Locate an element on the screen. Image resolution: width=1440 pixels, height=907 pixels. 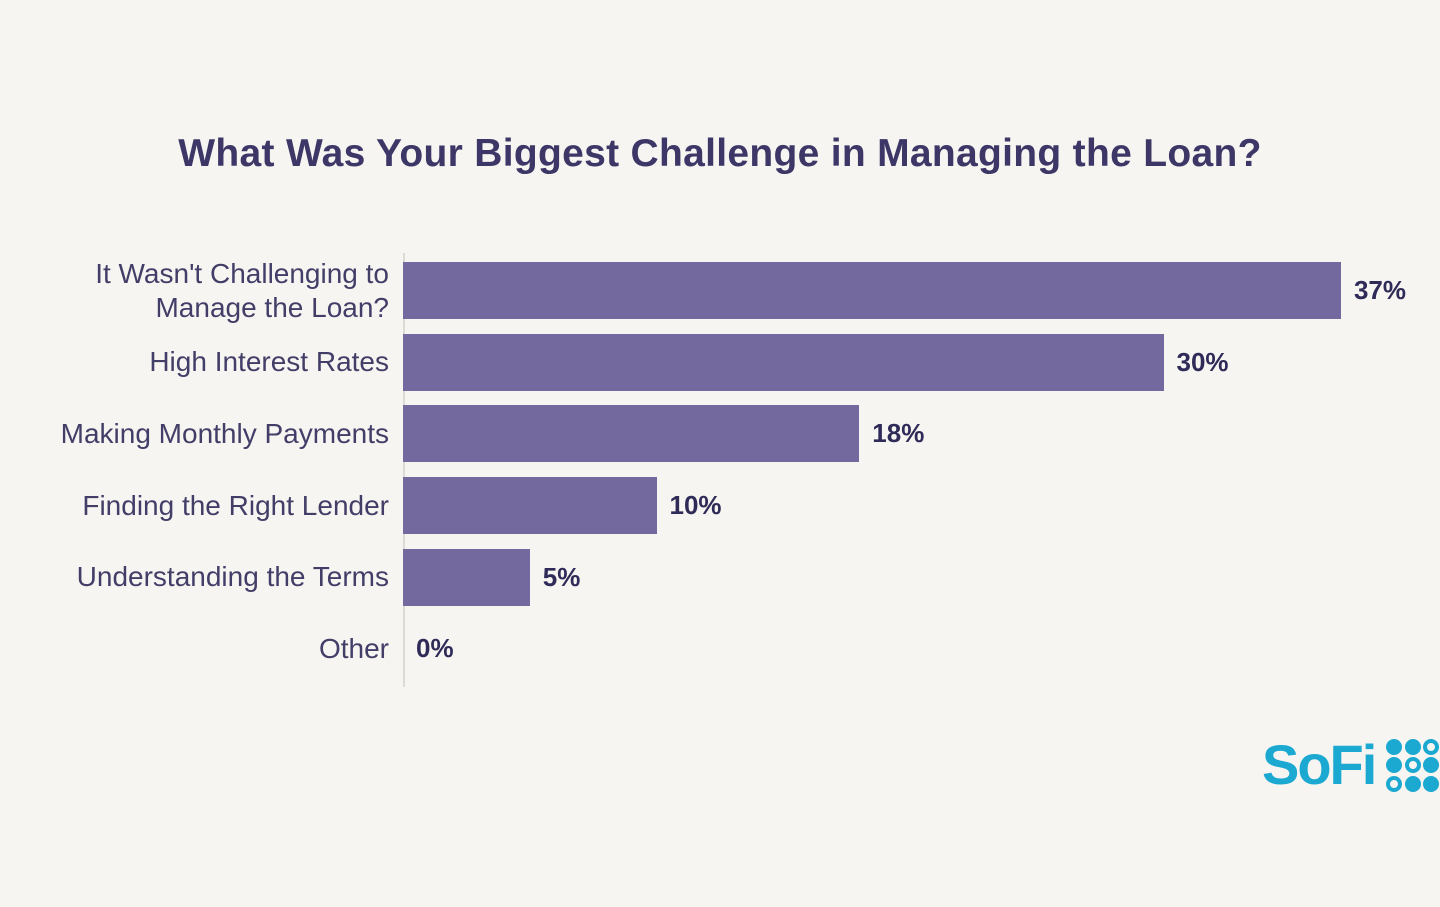
bar-row: Finding the Right Lender 10% is located at coordinates (720, 506).